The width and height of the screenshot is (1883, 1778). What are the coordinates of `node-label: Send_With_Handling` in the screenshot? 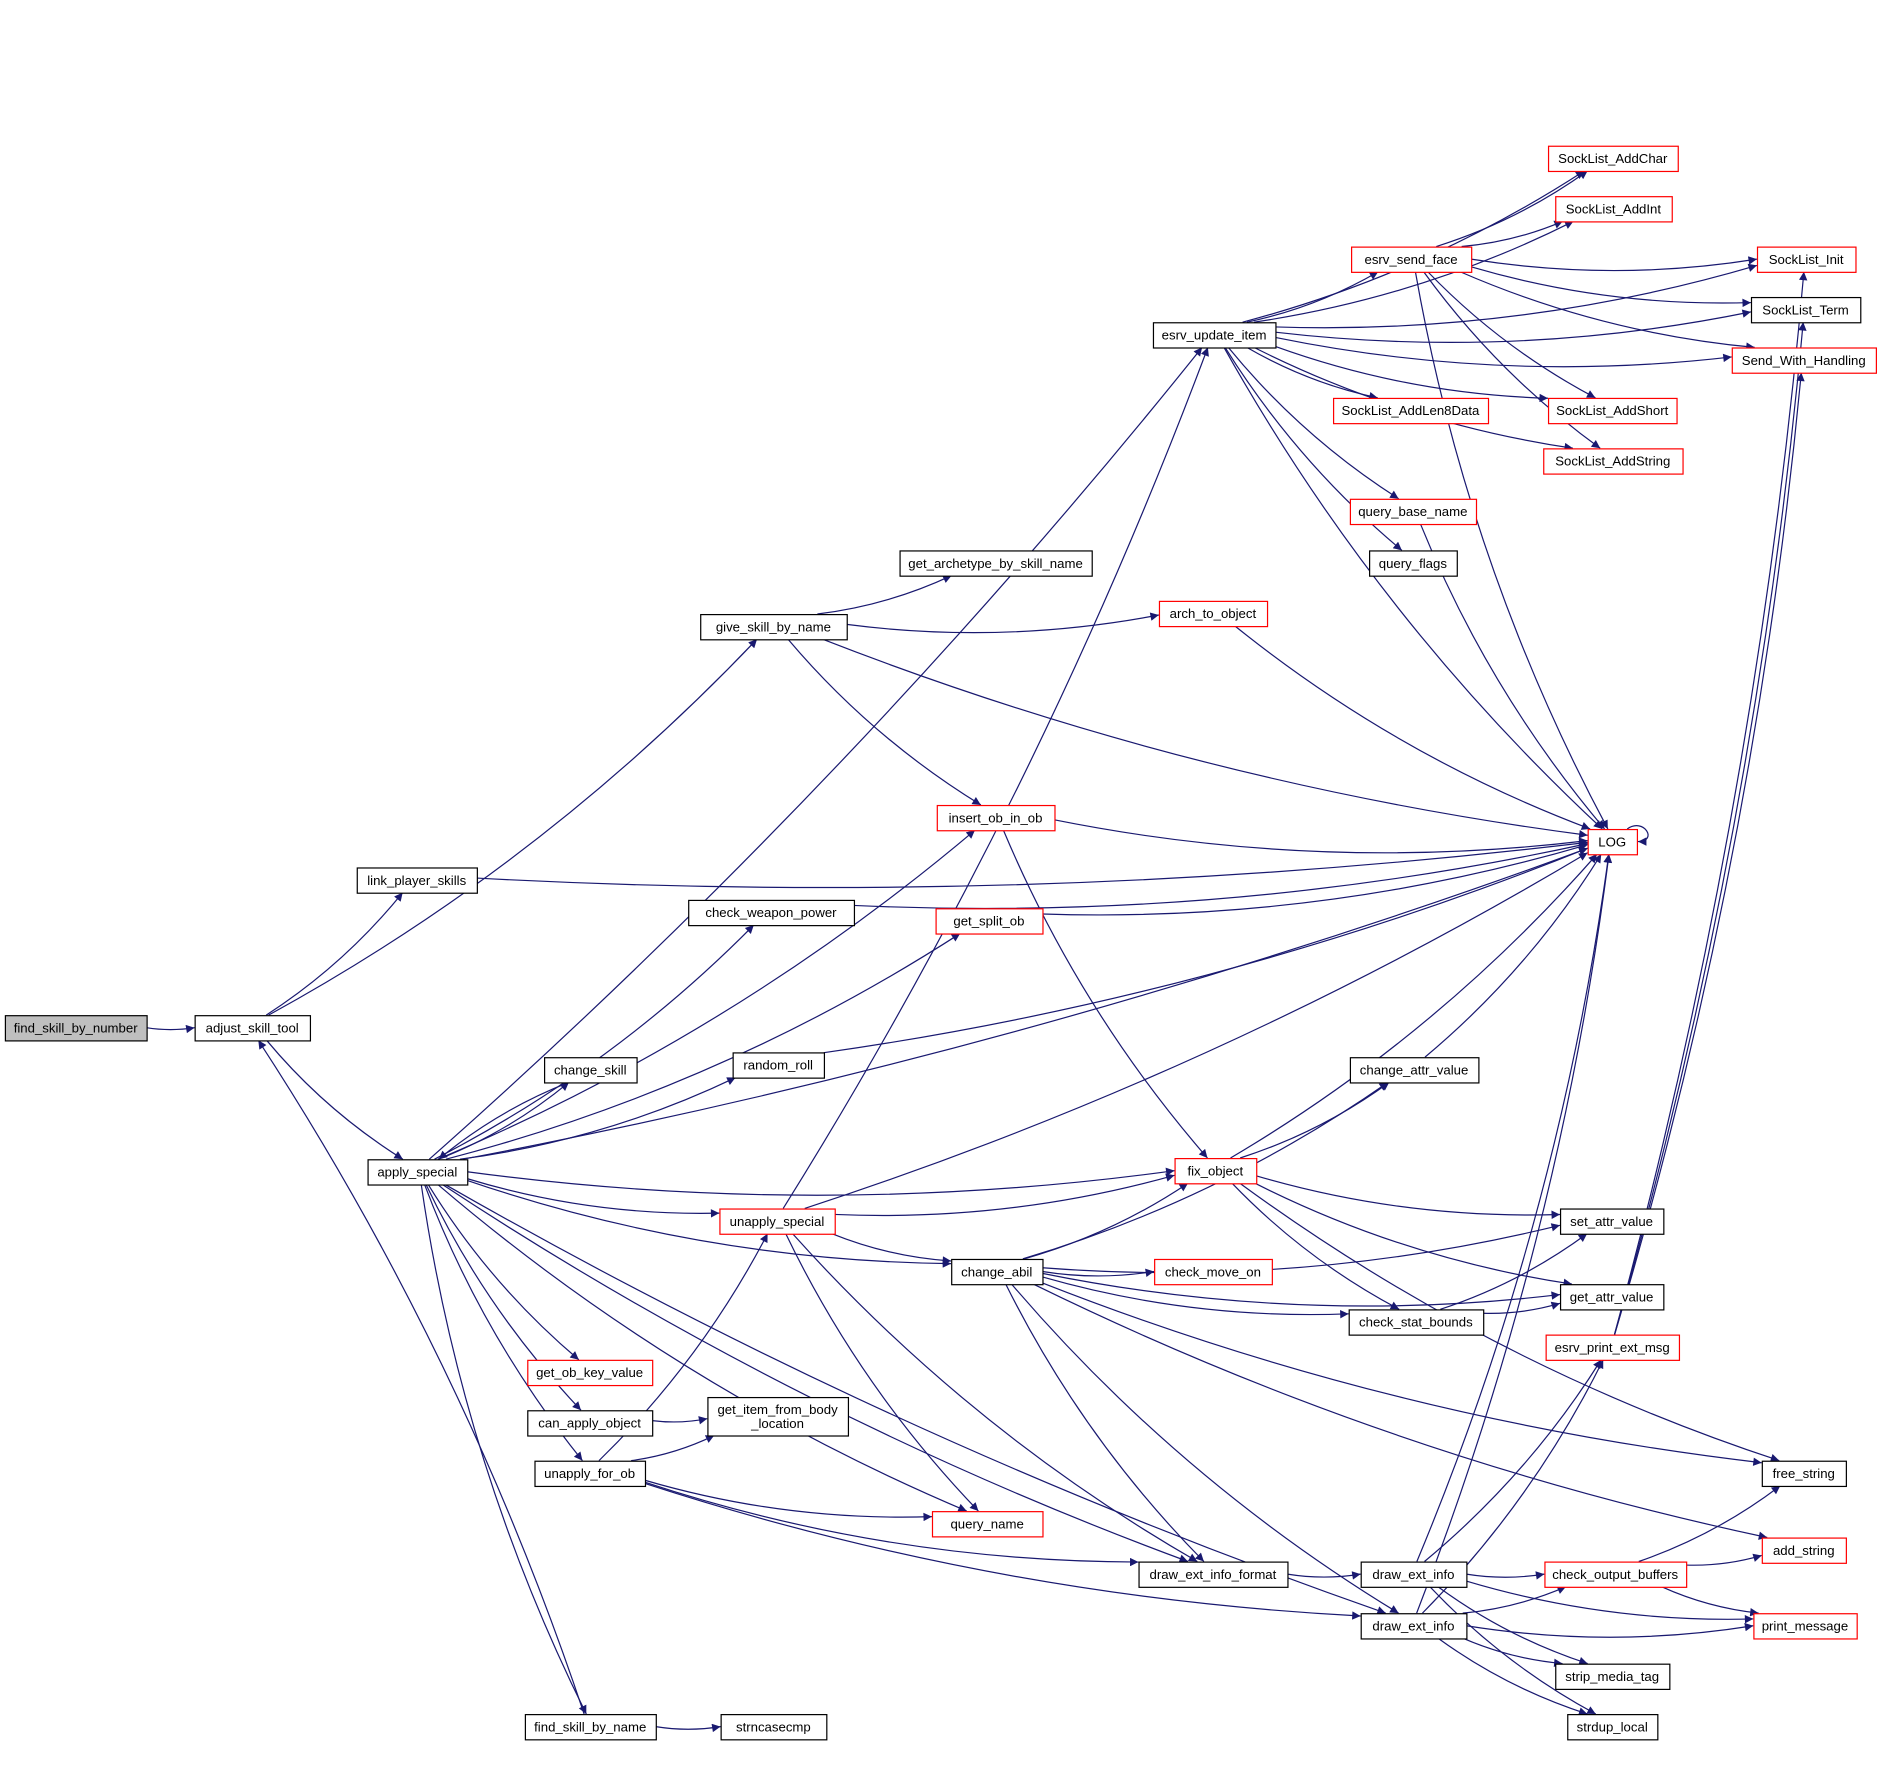 It's located at (1804, 360).